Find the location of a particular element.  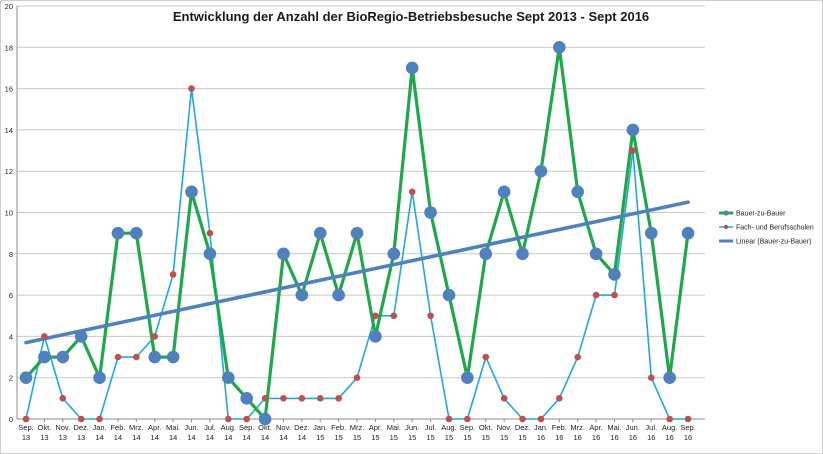

y-tick-label: 0 is located at coordinates (11, 419).